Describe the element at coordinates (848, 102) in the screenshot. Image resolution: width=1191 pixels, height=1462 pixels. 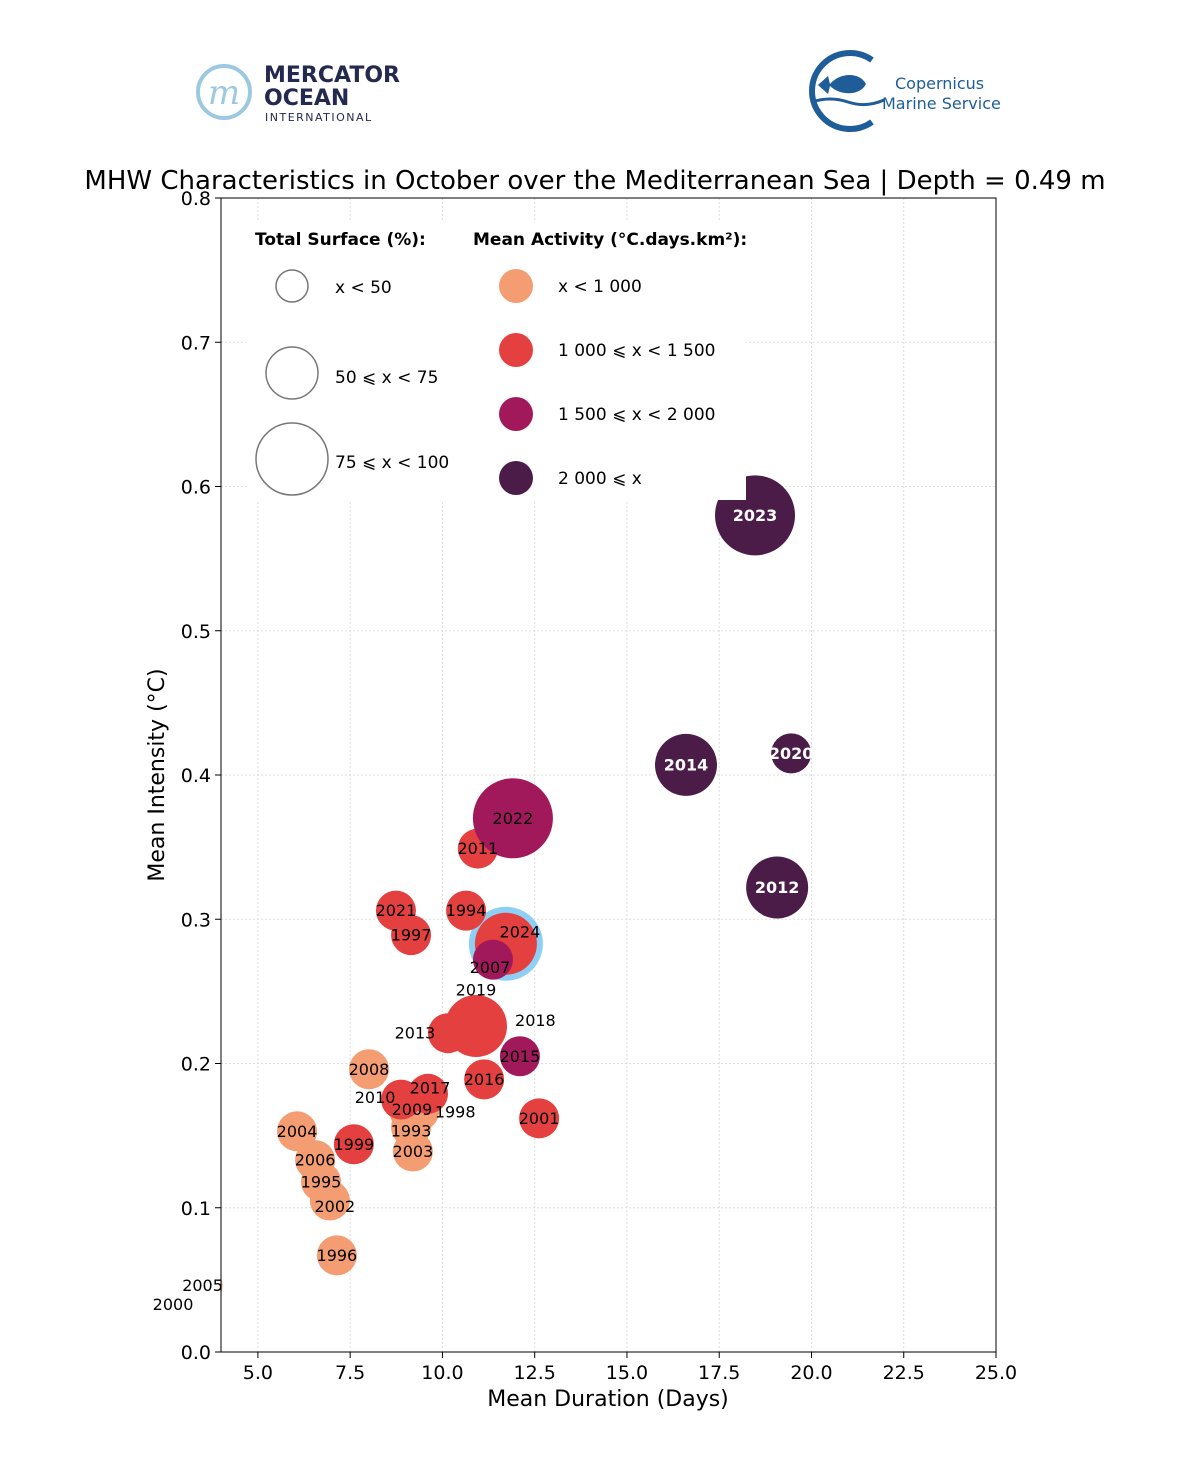
I see `wave-icon` at that location.